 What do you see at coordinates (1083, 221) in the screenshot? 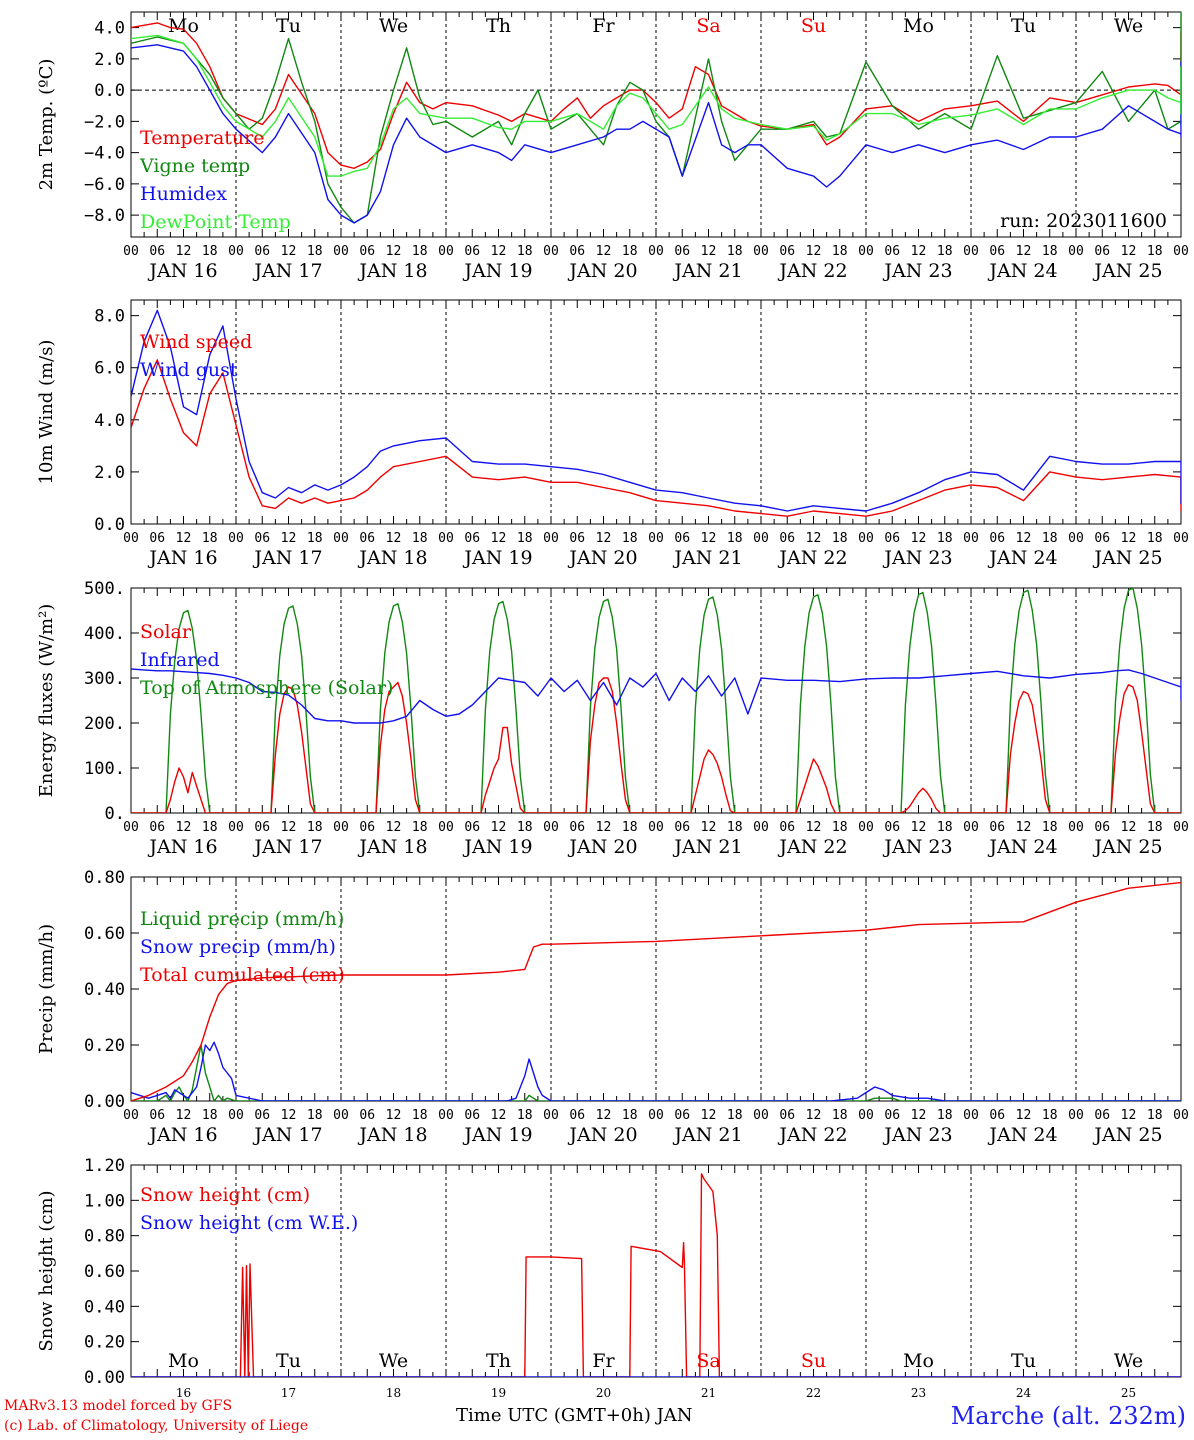
I see `run-annotation: run: 2023011600` at bounding box center [1083, 221].